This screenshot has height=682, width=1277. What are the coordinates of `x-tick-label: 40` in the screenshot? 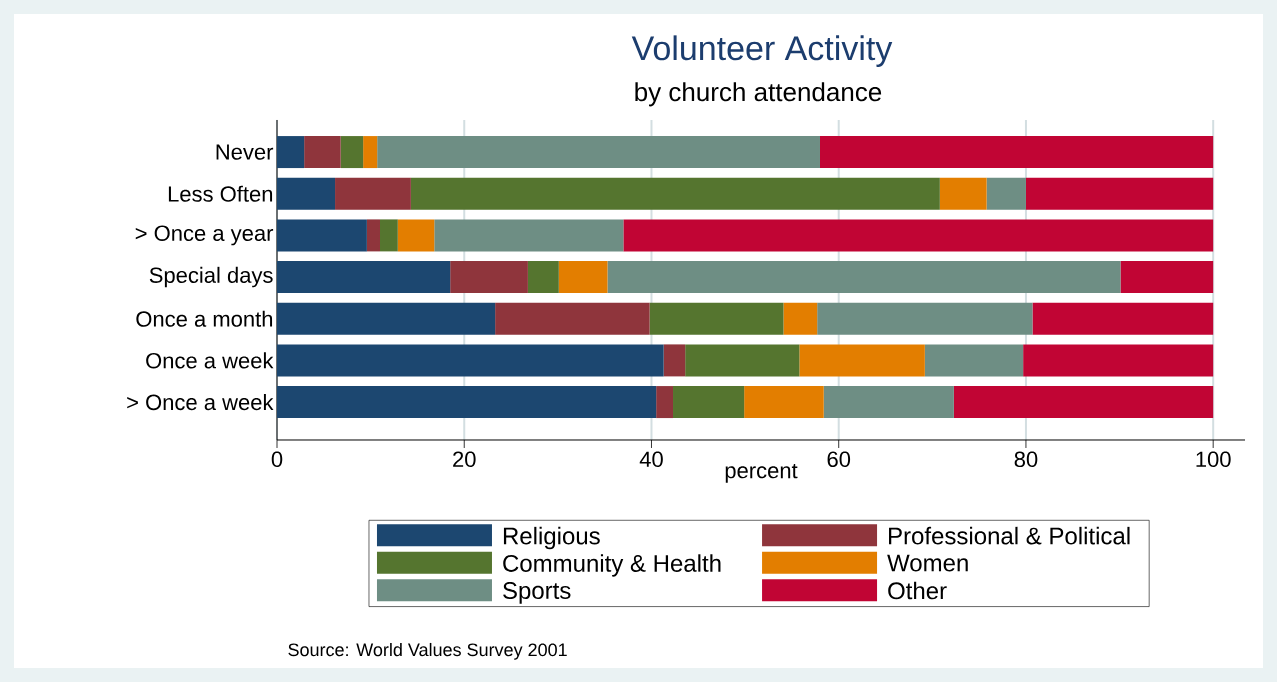 It's located at (651, 459).